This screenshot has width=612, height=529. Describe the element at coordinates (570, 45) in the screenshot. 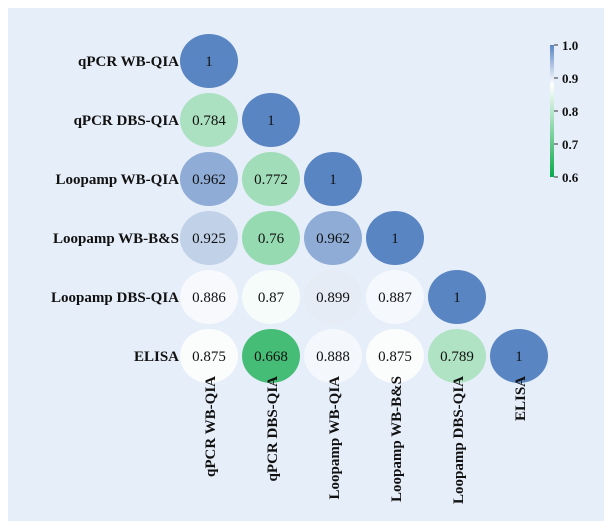

I see `colorbar-tick-label: 1.0` at that location.